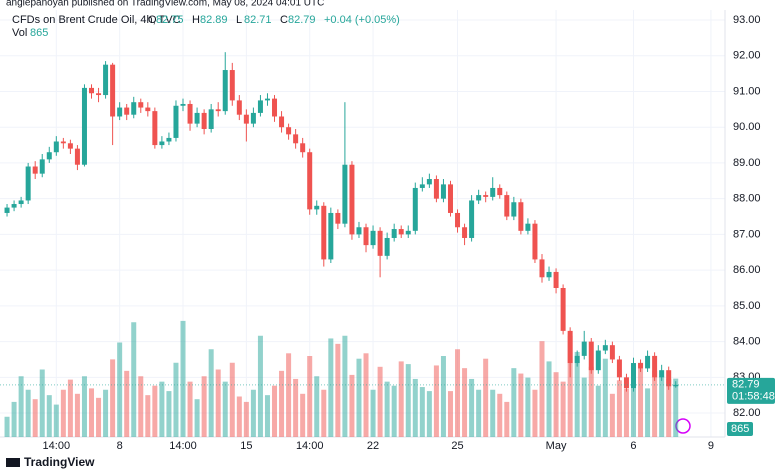 This screenshot has width=780, height=470. What do you see at coordinates (302, 20) in the screenshot?
I see `ohlc-value: 82.79` at bounding box center [302, 20].